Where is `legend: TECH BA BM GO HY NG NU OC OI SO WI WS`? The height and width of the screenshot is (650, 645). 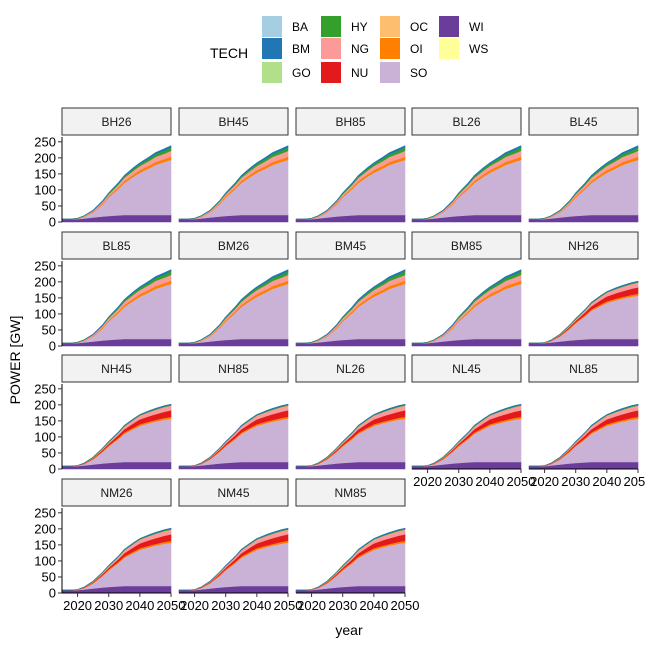 legend: TECH BA BM GO HY NG NU OC OI SO WI WS is located at coordinates (349, 49).